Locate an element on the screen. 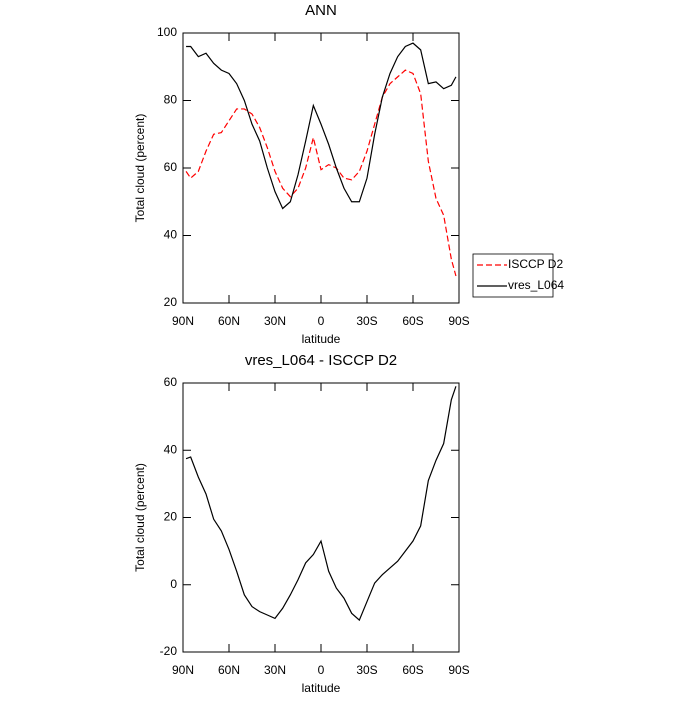  y-tick-label: -20 is located at coordinates (169, 651).